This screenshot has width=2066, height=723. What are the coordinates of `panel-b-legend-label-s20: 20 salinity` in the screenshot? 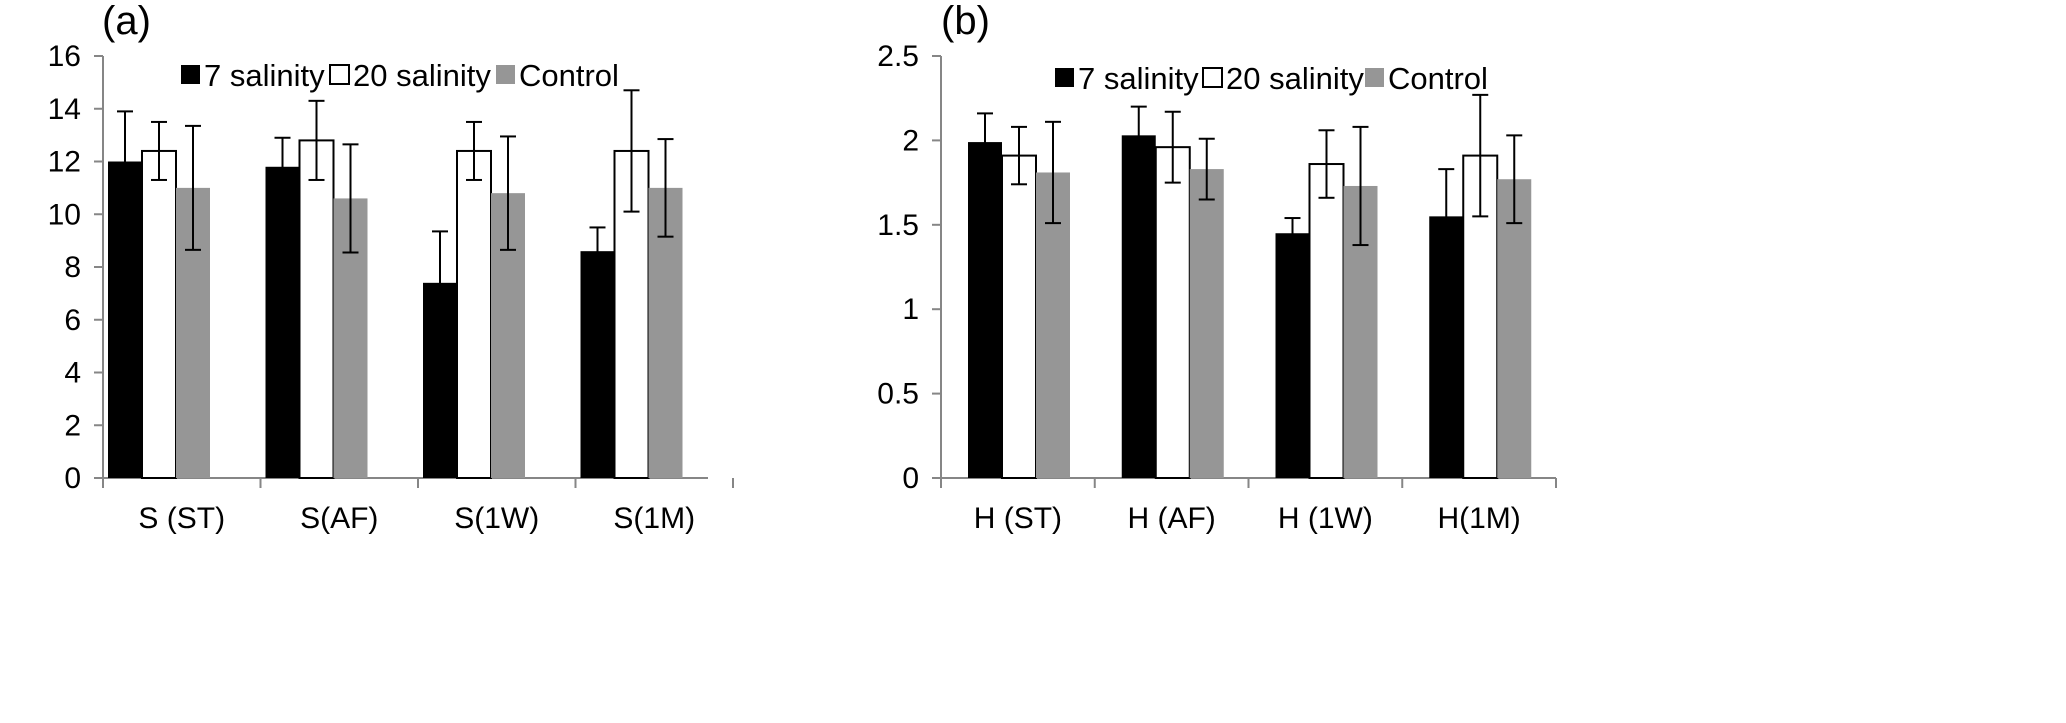 It's located at (1295, 78).